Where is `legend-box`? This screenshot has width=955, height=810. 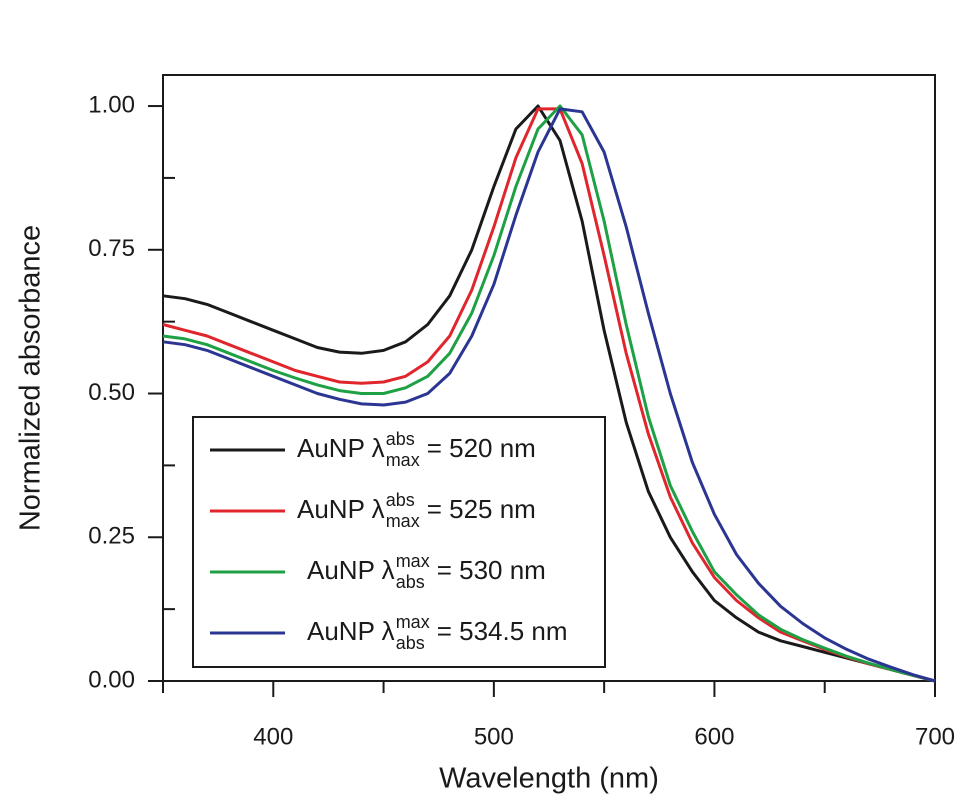
legend-box is located at coordinates (399, 542).